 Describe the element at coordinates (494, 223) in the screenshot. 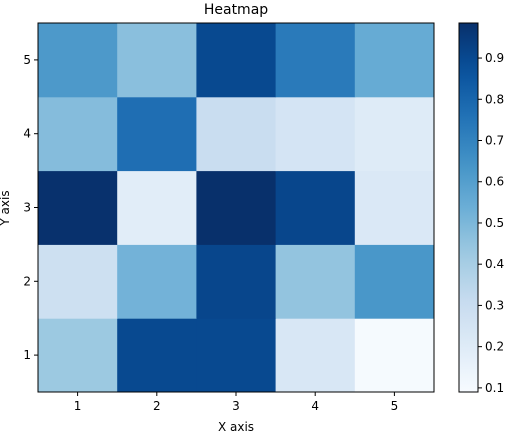

I see `colorbar-tick-label: 0.5` at that location.